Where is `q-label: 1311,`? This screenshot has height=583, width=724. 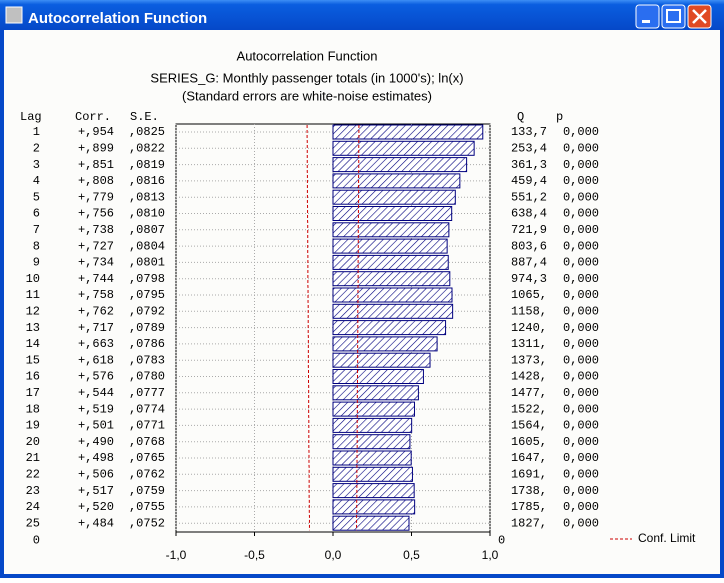 q-label: 1311, is located at coordinates (529, 344).